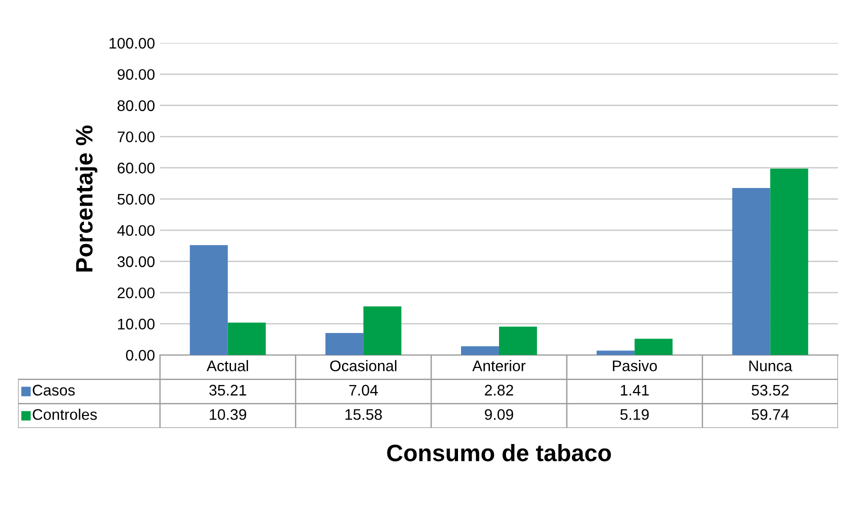  I want to click on y-tick-label: 60.00, so click(136, 168).